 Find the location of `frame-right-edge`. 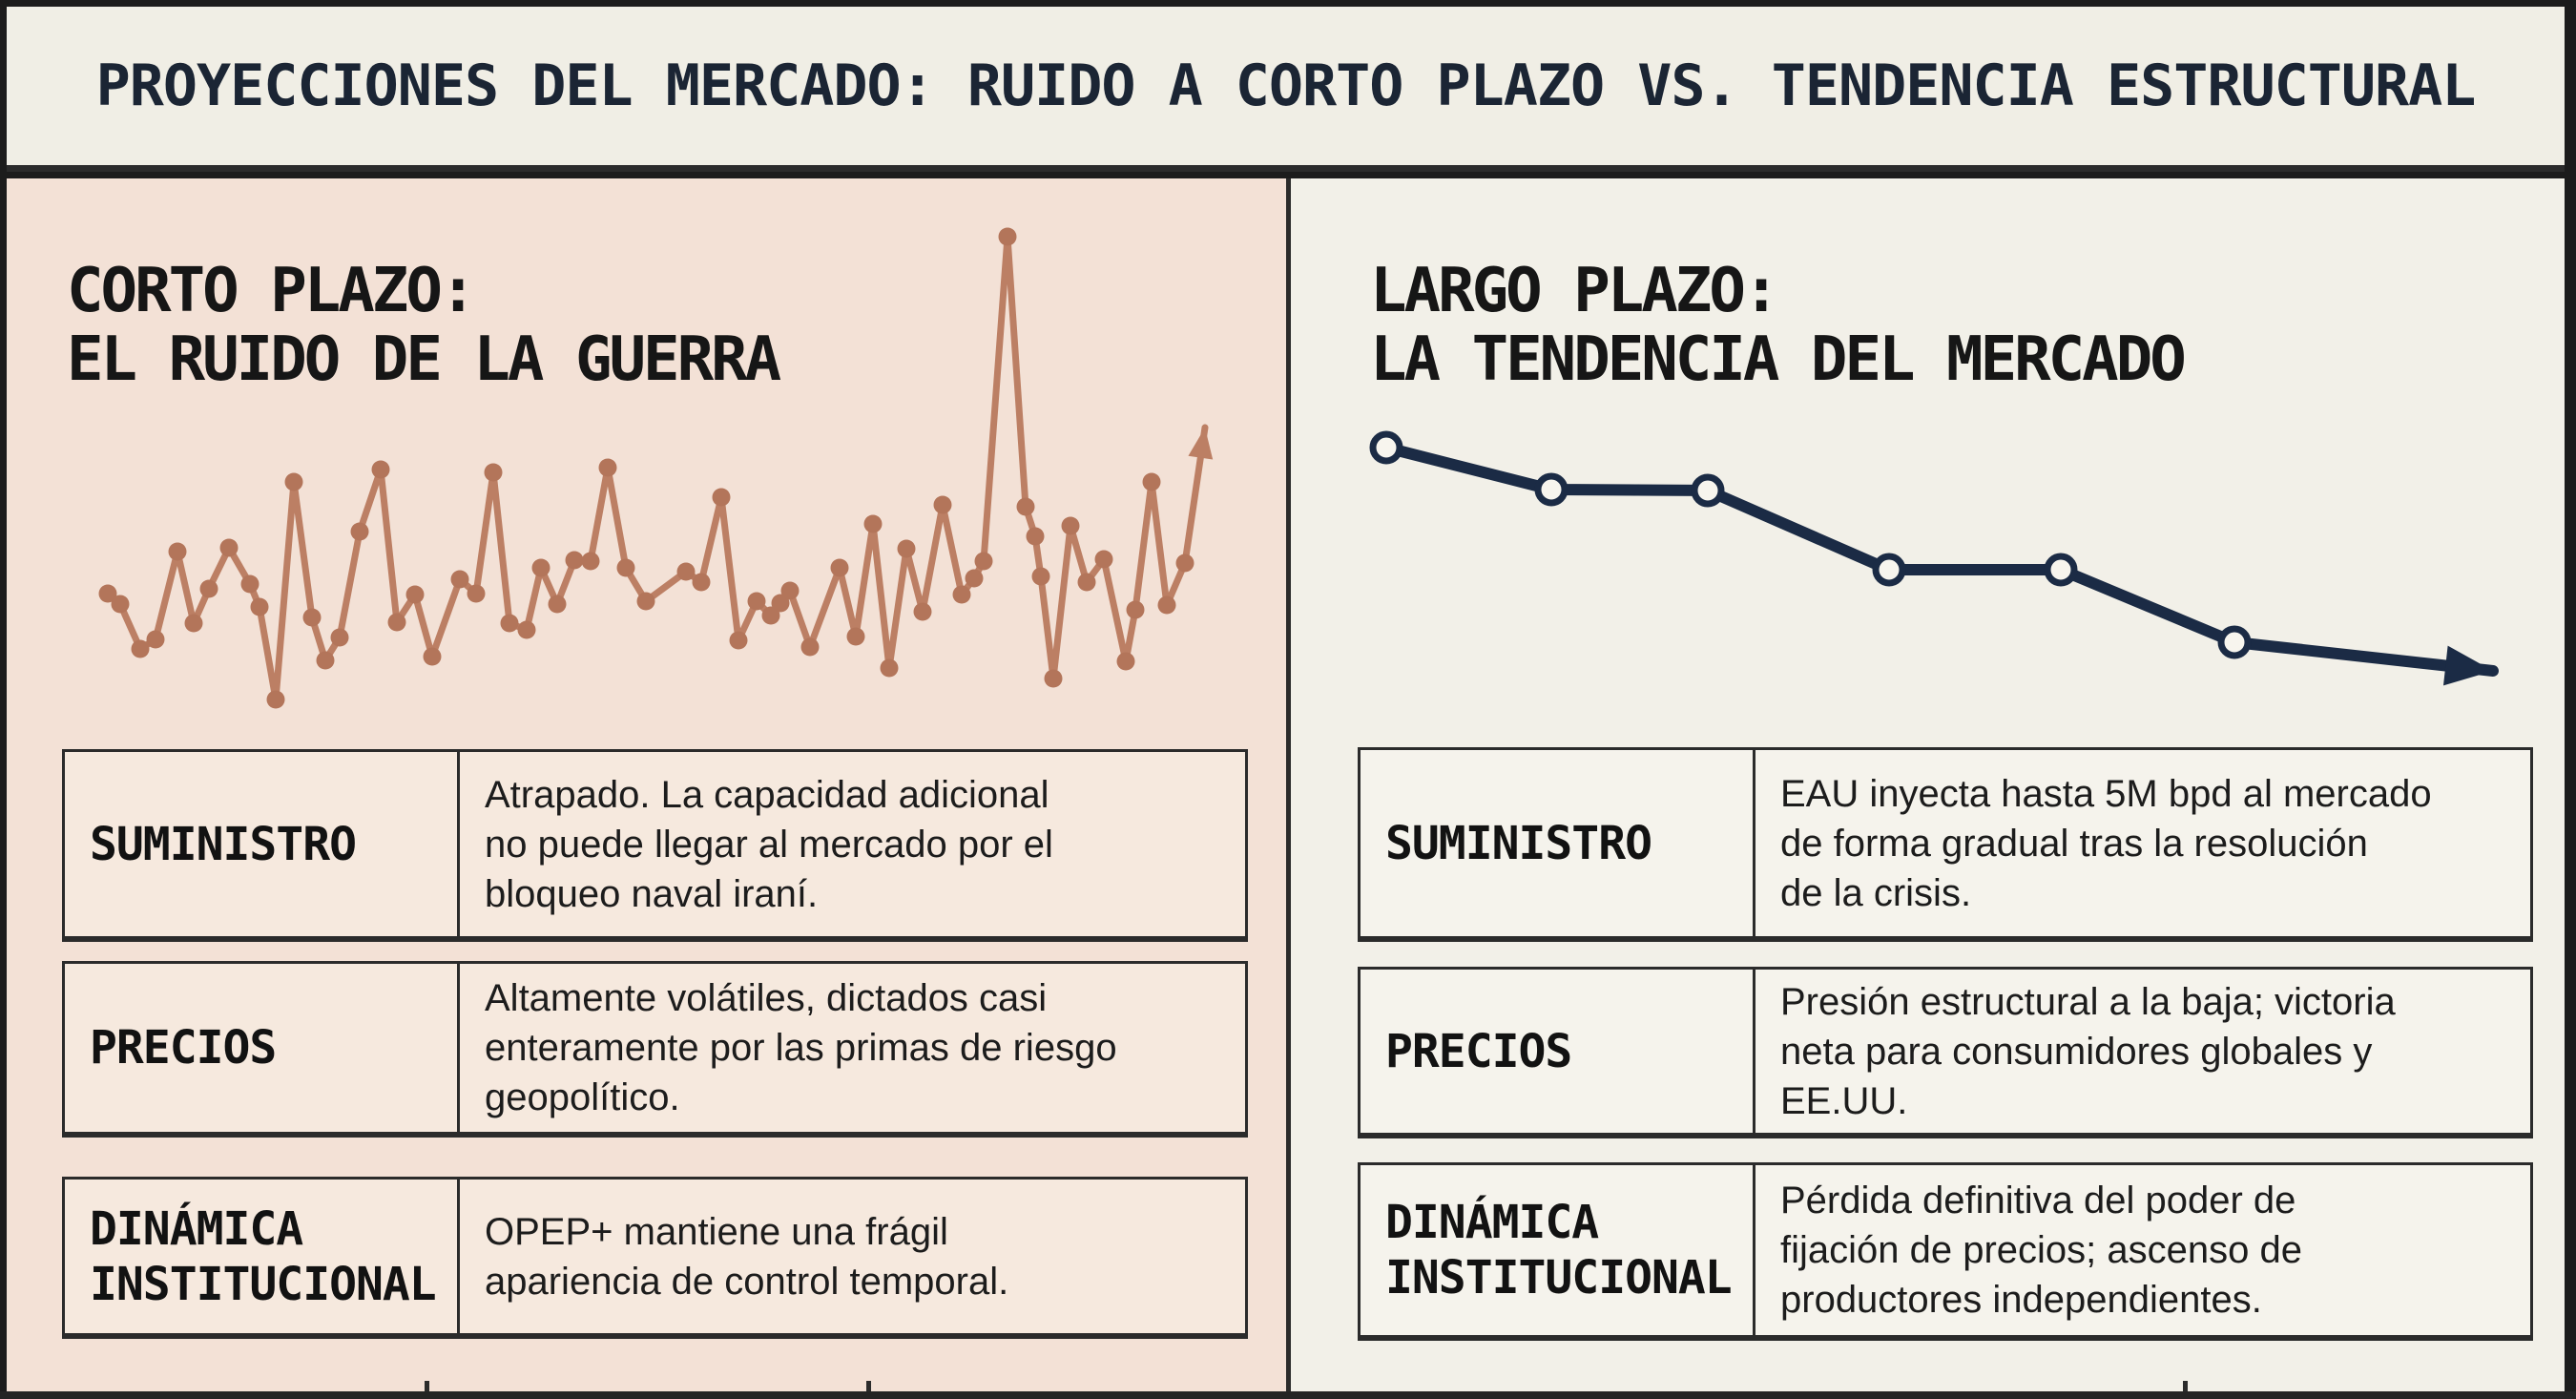

frame-right-edge is located at coordinates (2570, 699).